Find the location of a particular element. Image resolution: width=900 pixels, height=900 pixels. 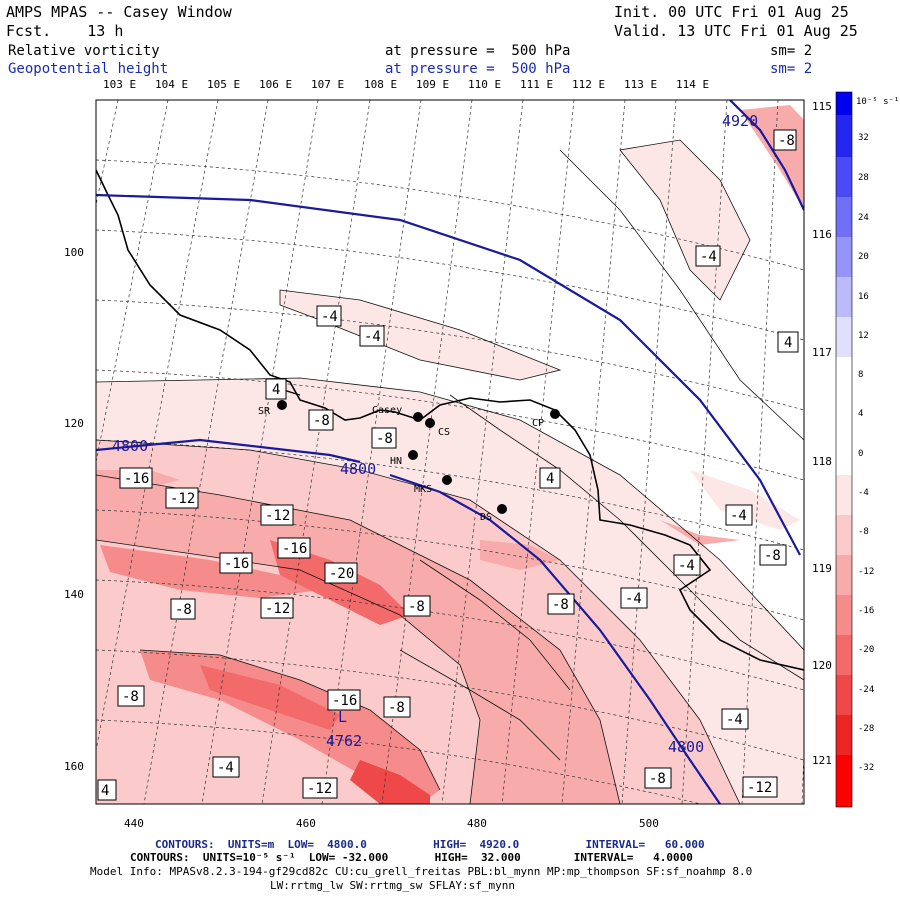

field2-level: at pressure = 500 hPa is located at coordinates (478, 69).